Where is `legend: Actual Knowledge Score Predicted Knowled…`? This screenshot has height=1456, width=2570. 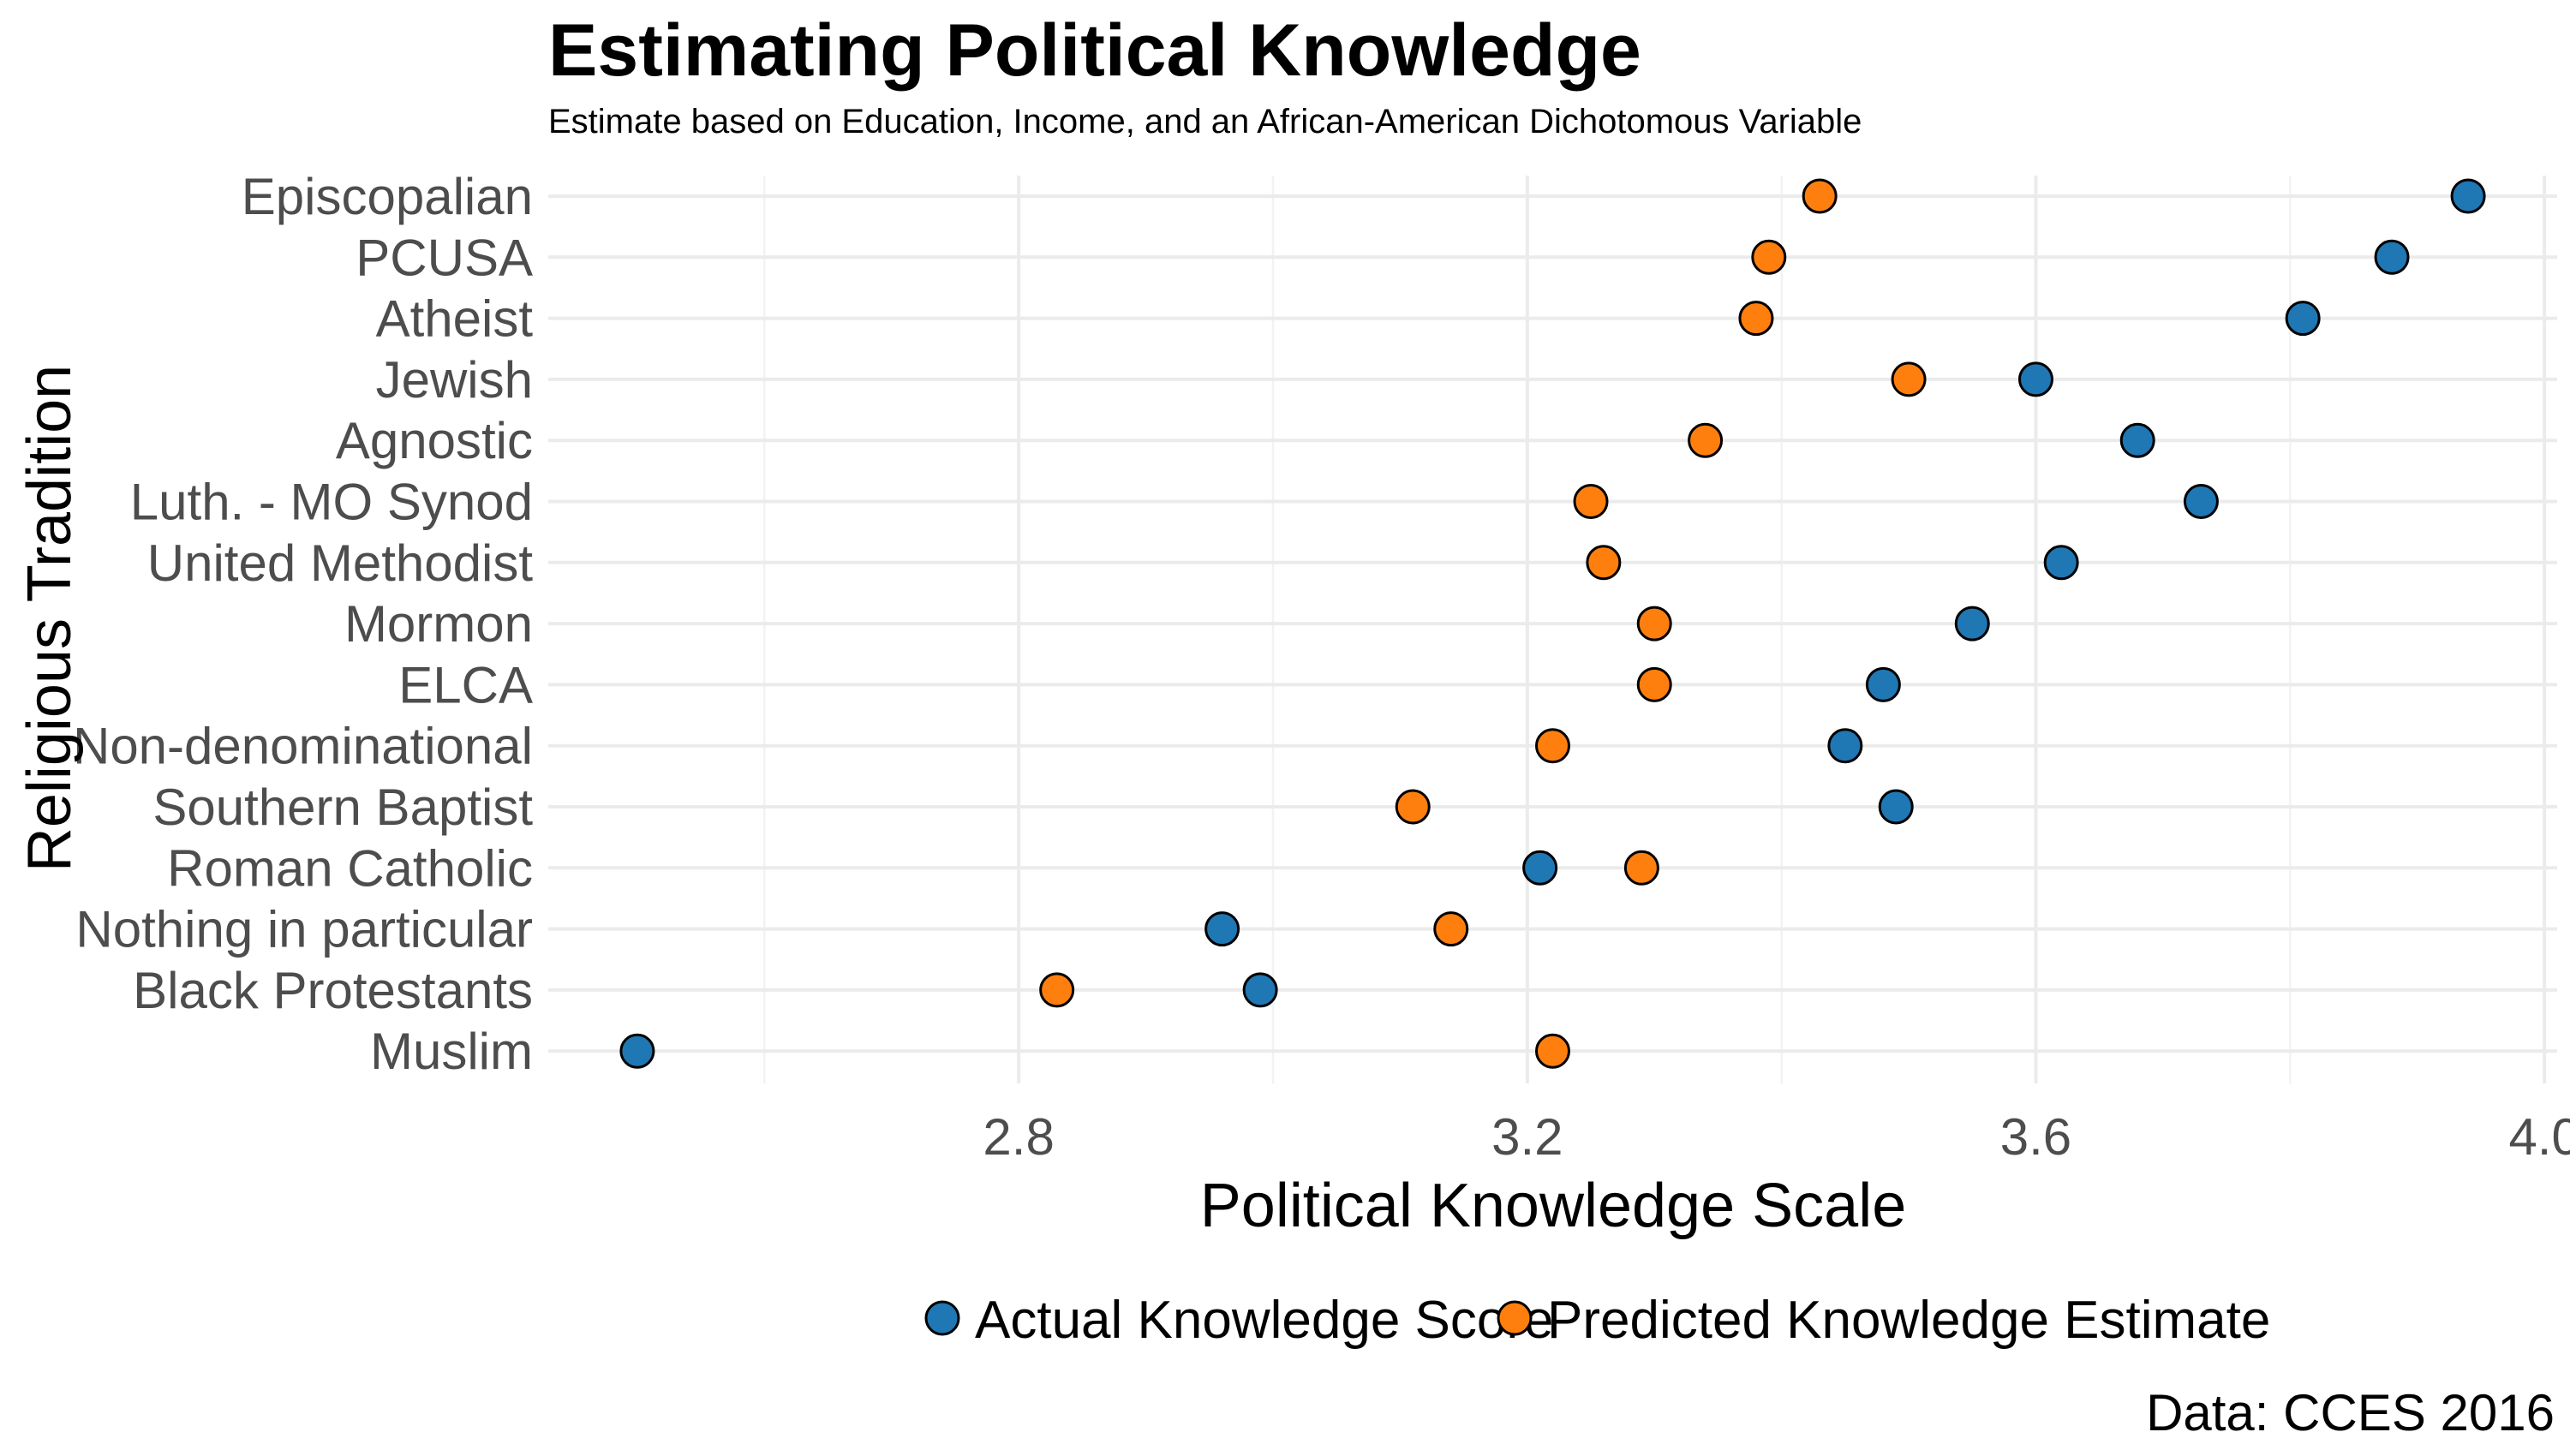 legend: Actual Knowledge Score Predicted Knowled… is located at coordinates (1597, 1320).